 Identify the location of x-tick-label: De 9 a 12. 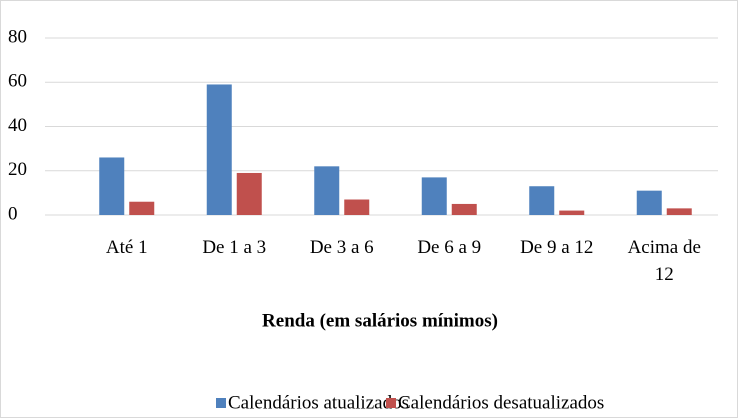
(557, 247).